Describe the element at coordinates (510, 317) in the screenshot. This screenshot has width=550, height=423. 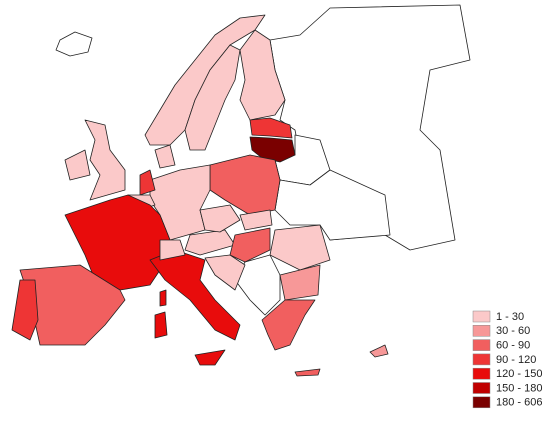
I see `legend-label: 1 - 30` at that location.